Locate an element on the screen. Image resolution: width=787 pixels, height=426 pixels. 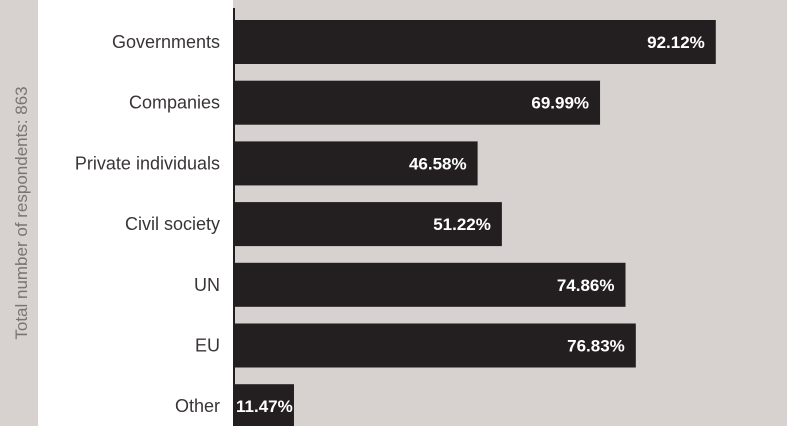
category-label: Other is located at coordinates (197, 406).